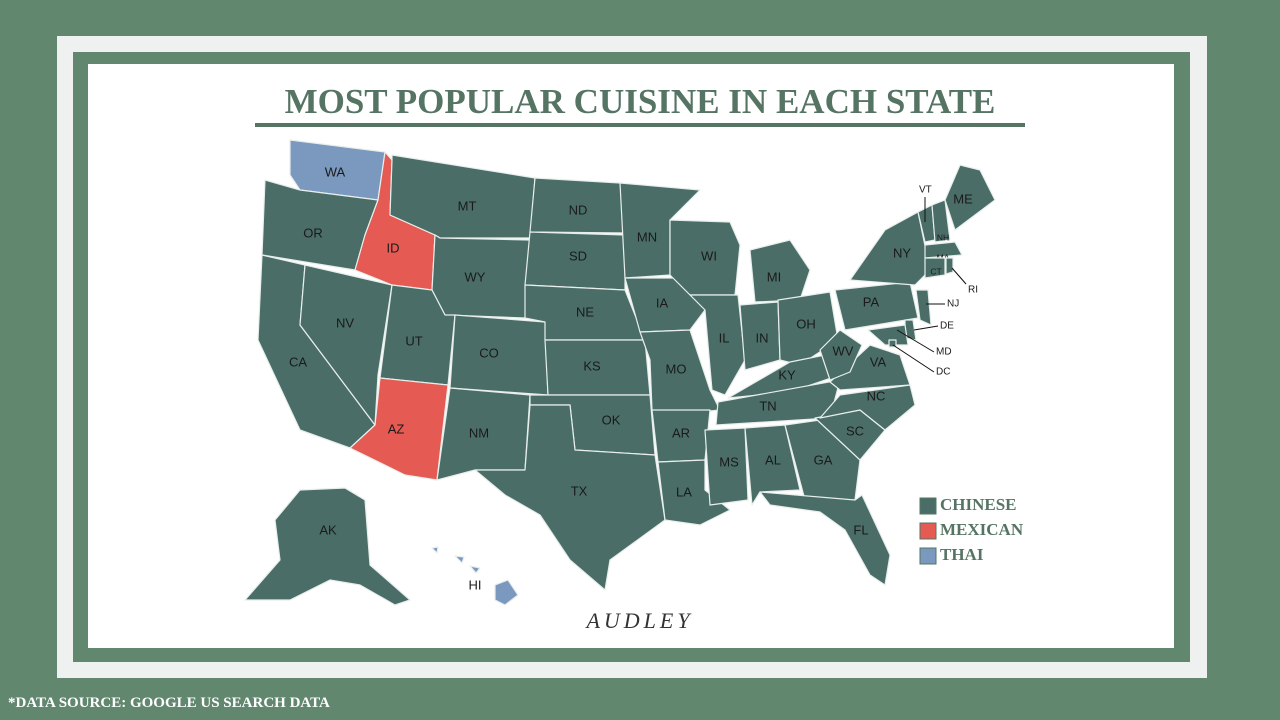 This screenshot has width=1280, height=720. What do you see at coordinates (475, 276) in the screenshot?
I see `state-label: WY` at bounding box center [475, 276].